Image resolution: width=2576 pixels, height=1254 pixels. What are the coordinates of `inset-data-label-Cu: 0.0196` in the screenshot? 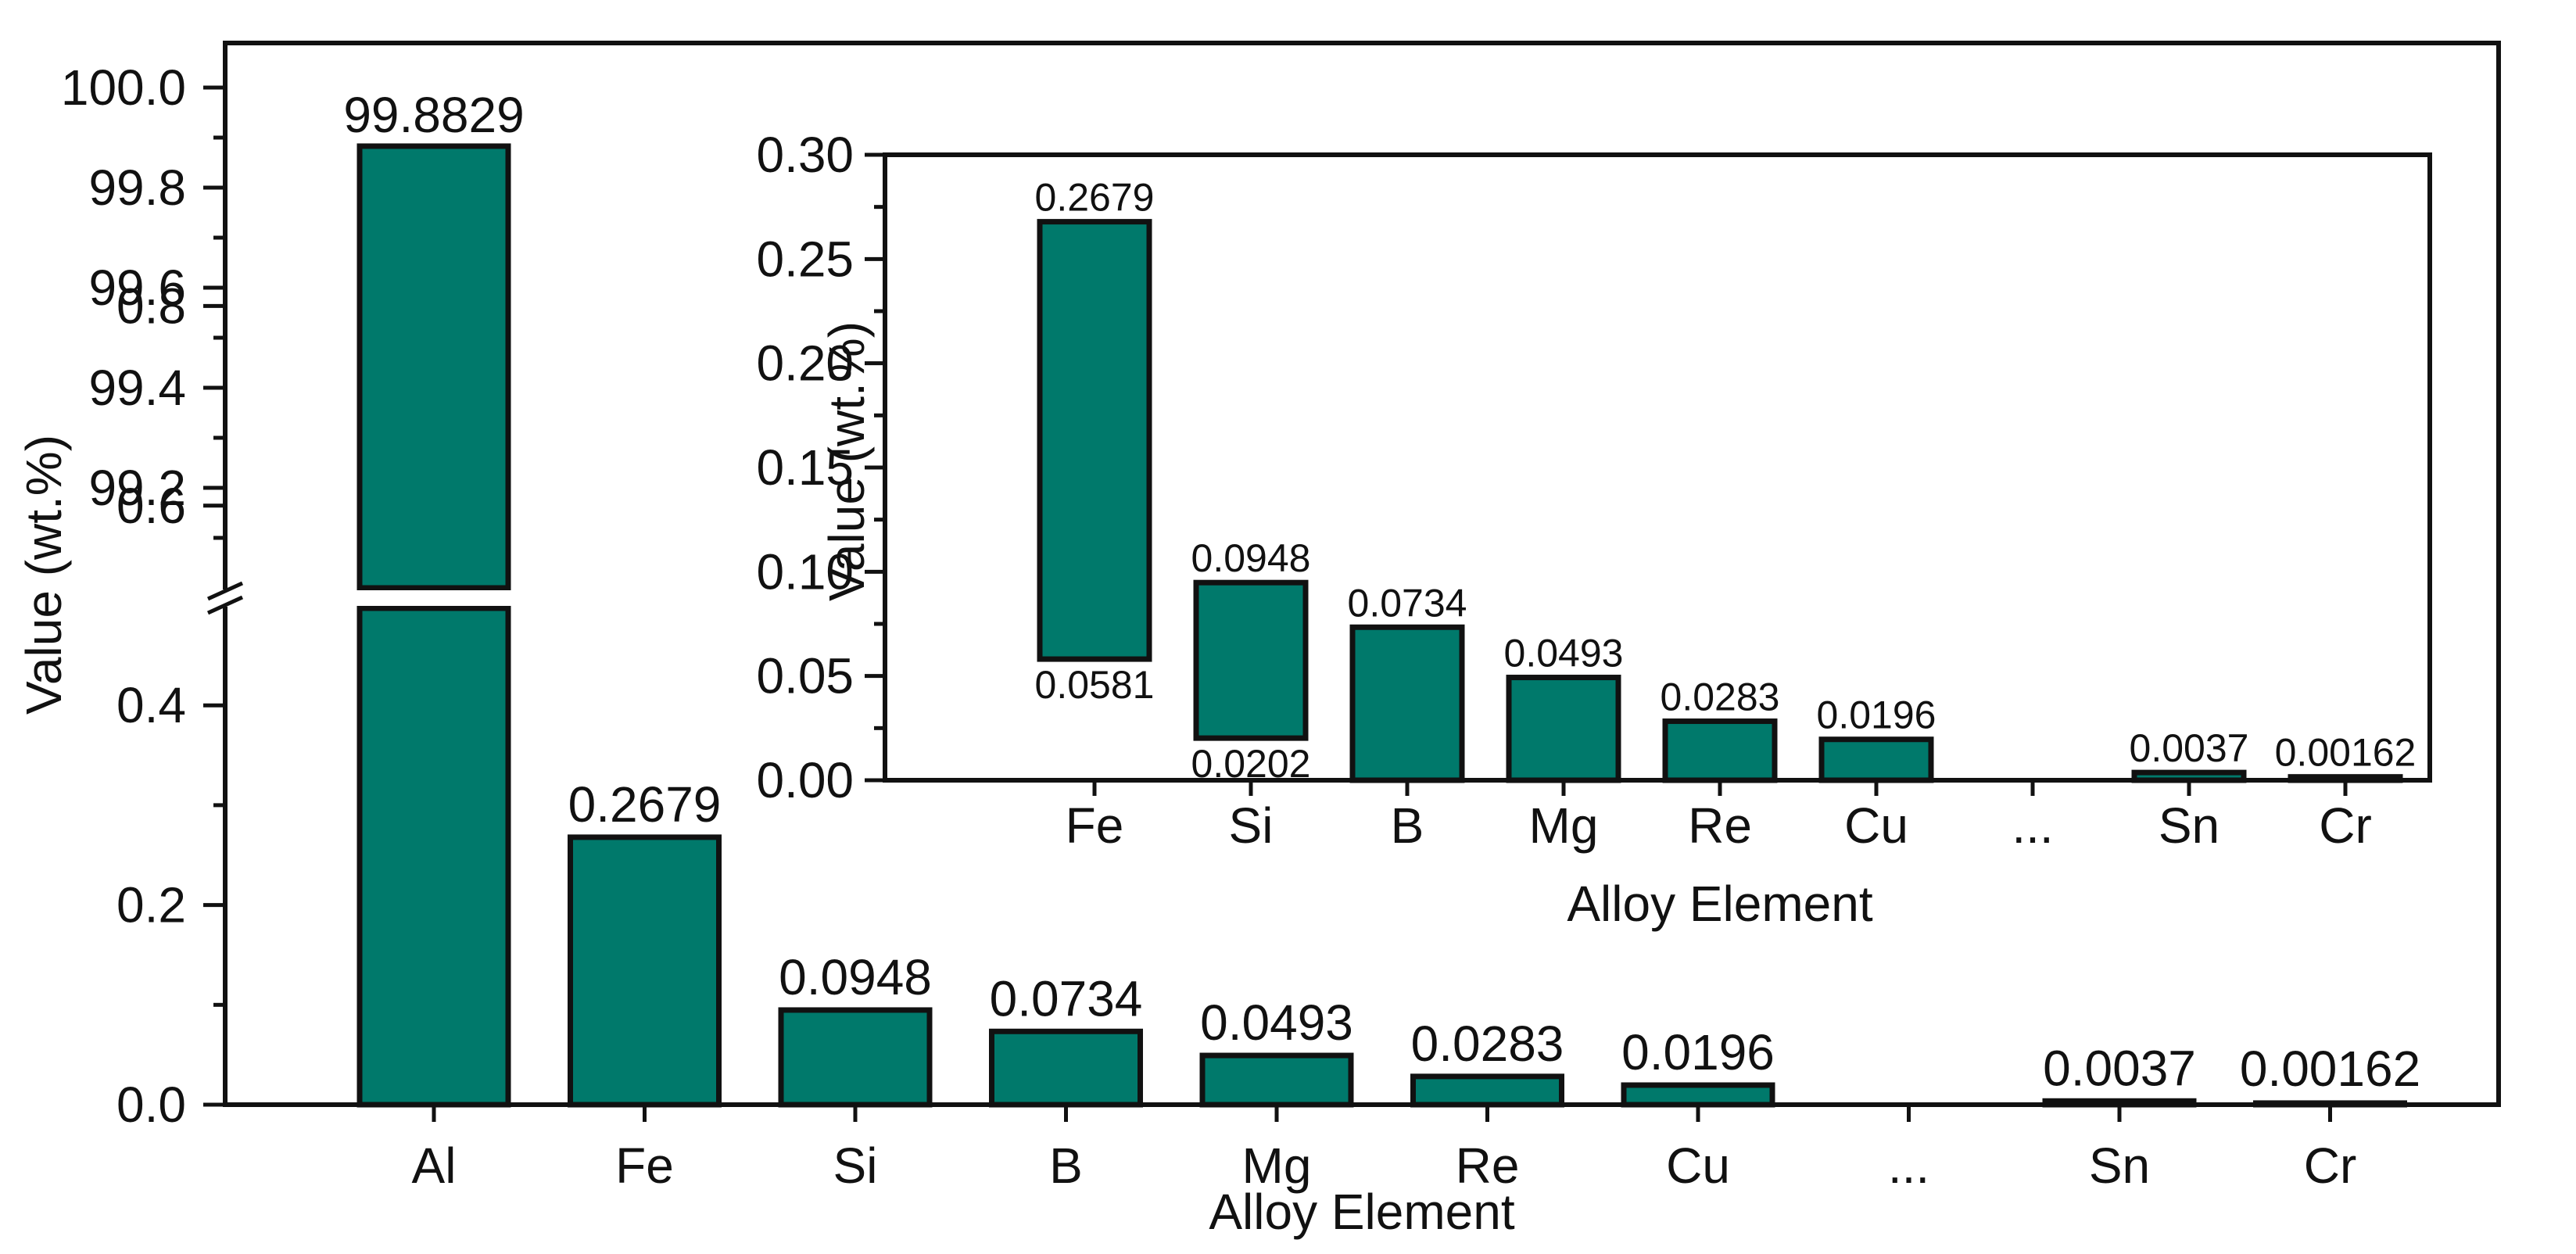 It's located at (1877, 715).